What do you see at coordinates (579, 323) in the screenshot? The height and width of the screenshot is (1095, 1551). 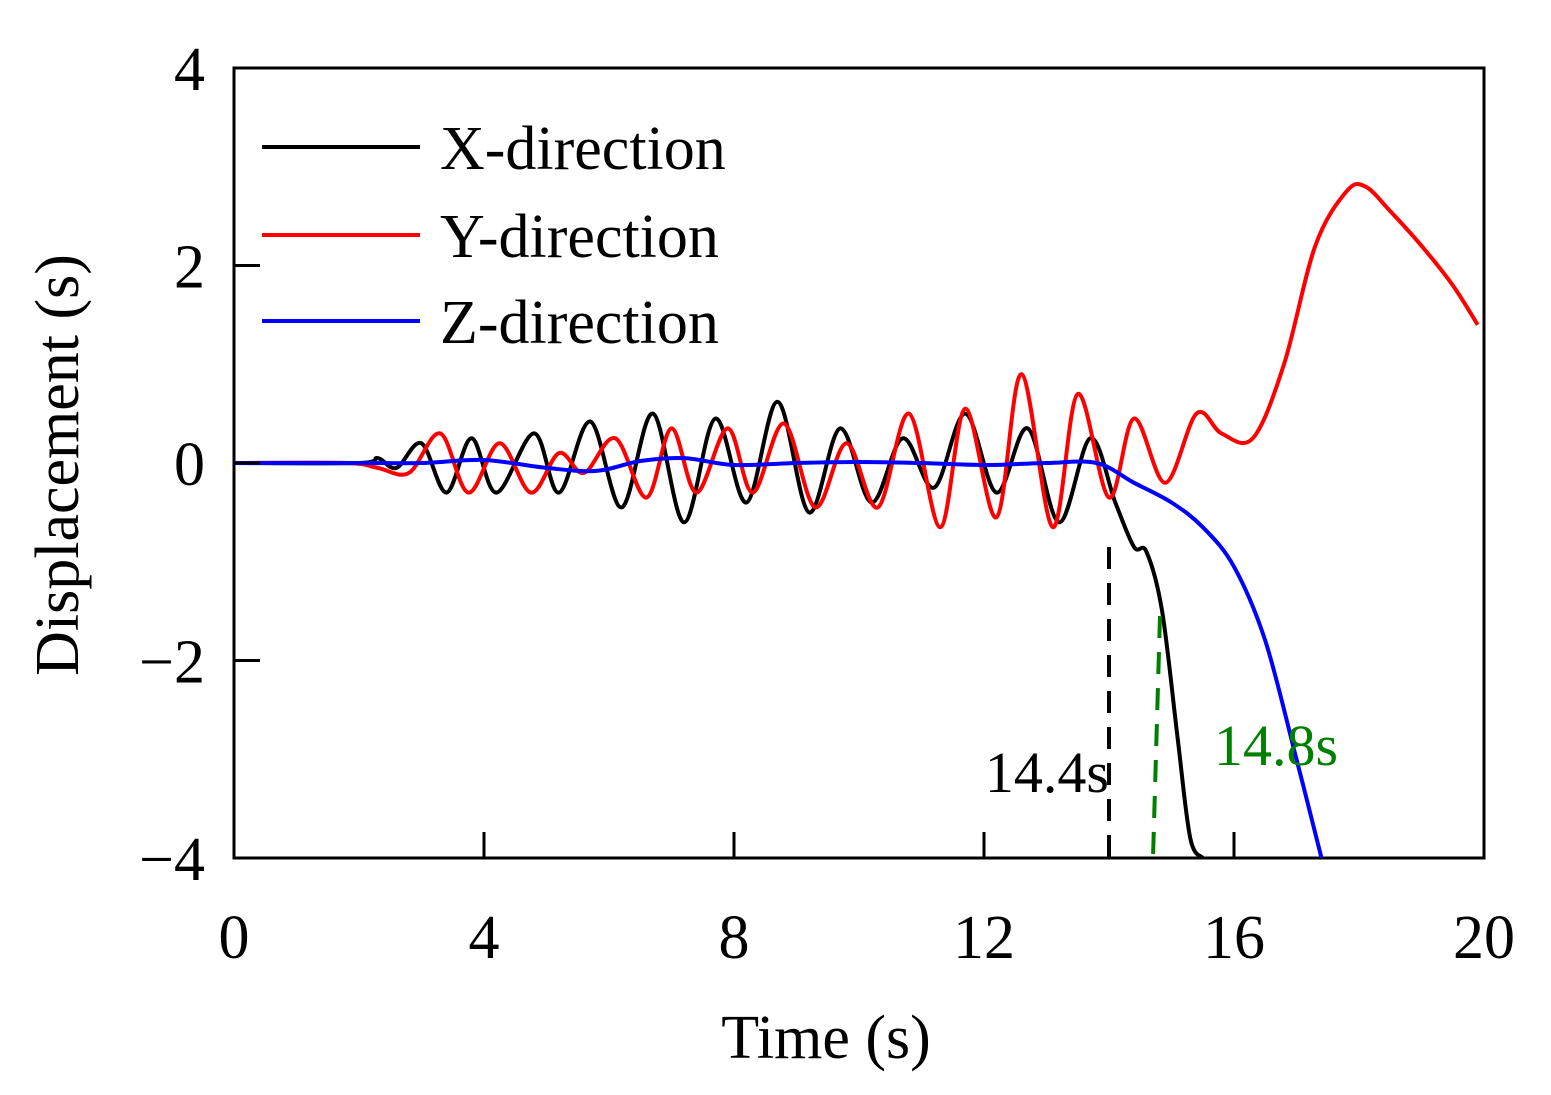 I see `legend-label-z: Z-direction` at bounding box center [579, 323].